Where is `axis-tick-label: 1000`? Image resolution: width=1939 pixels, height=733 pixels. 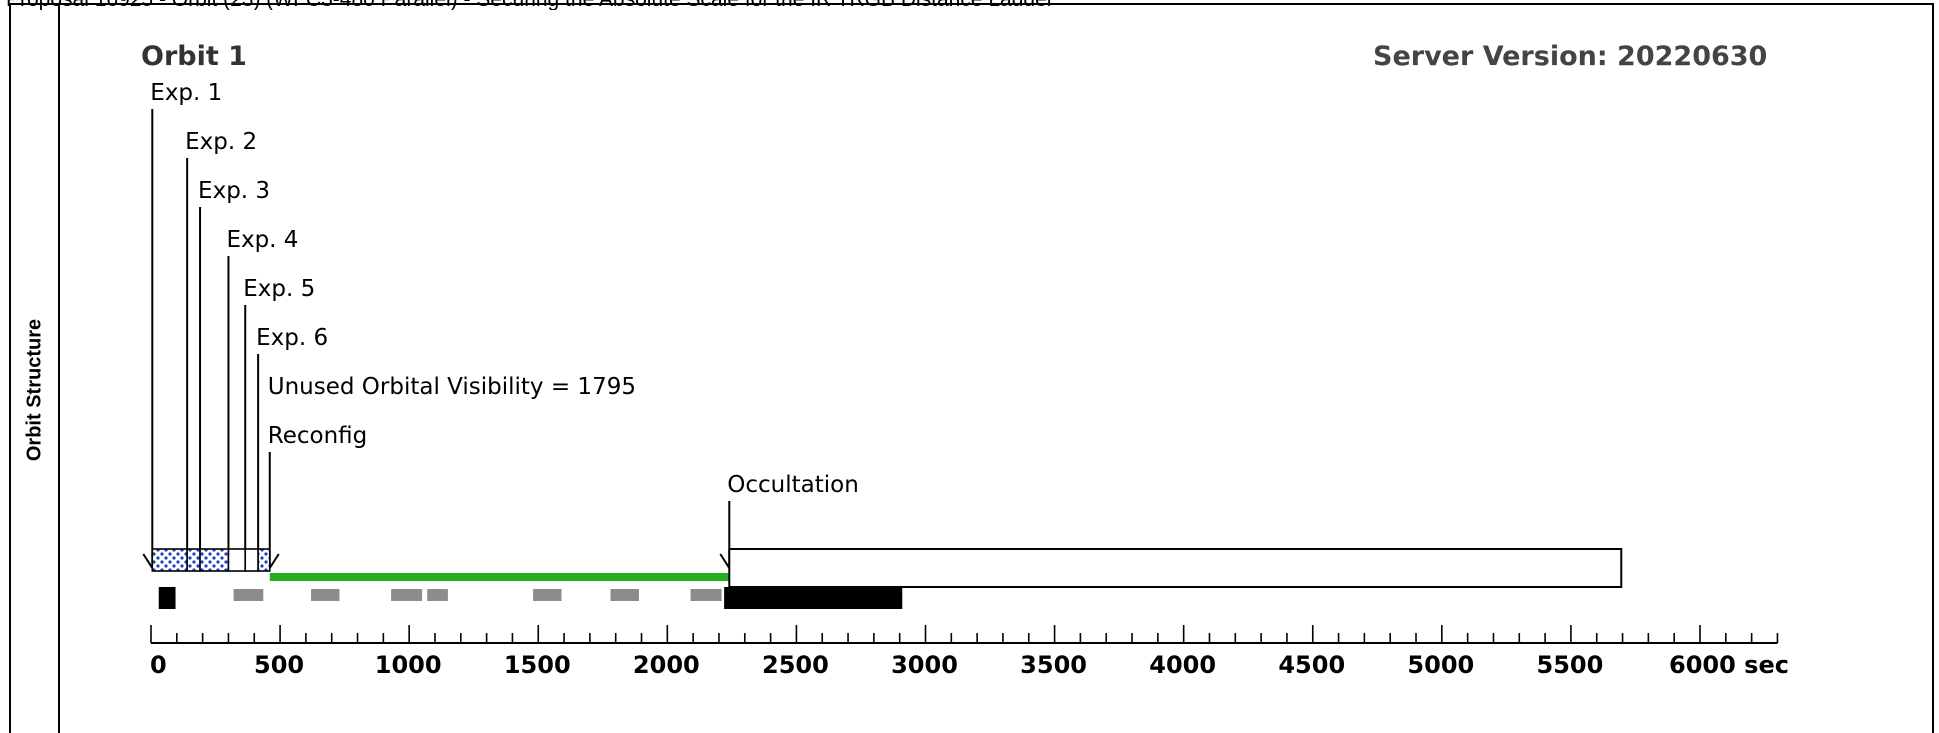
axis-tick-label: 1000 is located at coordinates (408, 665).